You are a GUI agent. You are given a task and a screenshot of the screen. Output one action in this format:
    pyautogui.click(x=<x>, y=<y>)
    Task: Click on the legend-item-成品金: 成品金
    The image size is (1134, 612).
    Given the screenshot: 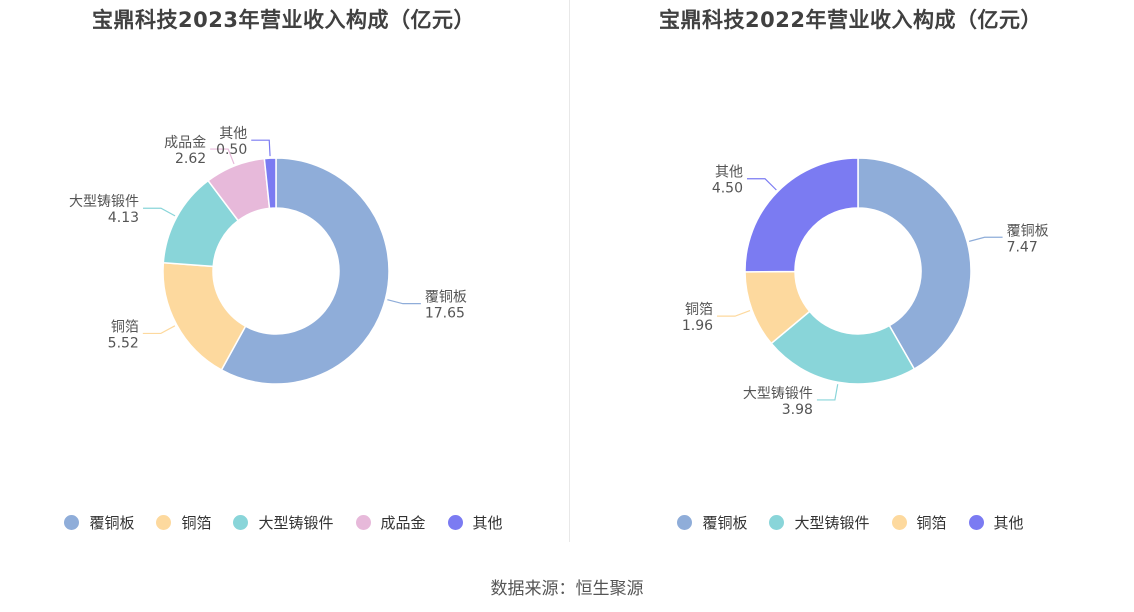 What is the action you would take?
    pyautogui.click(x=390, y=522)
    